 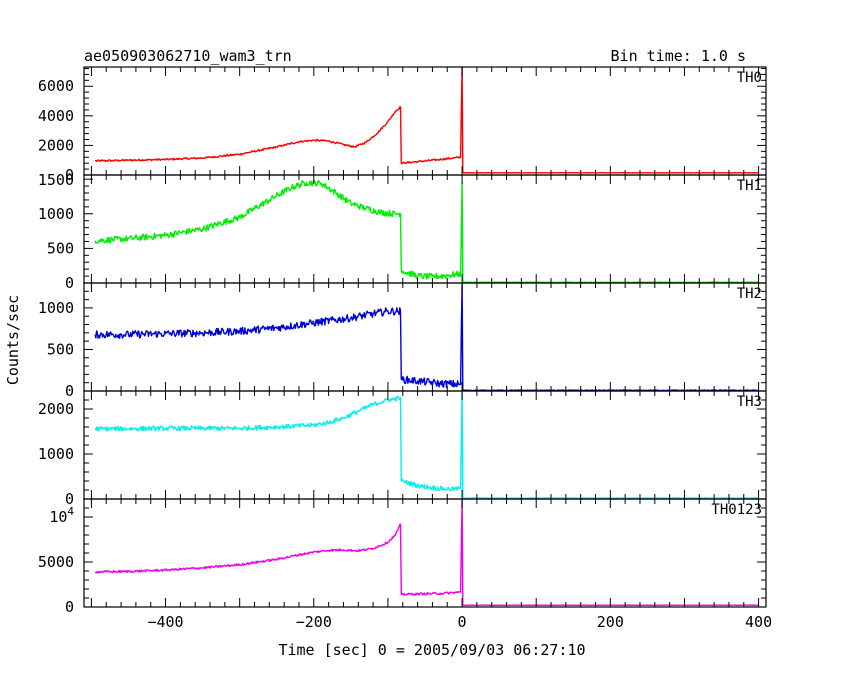 I want to click on series-line-th3, so click(x=426, y=444).